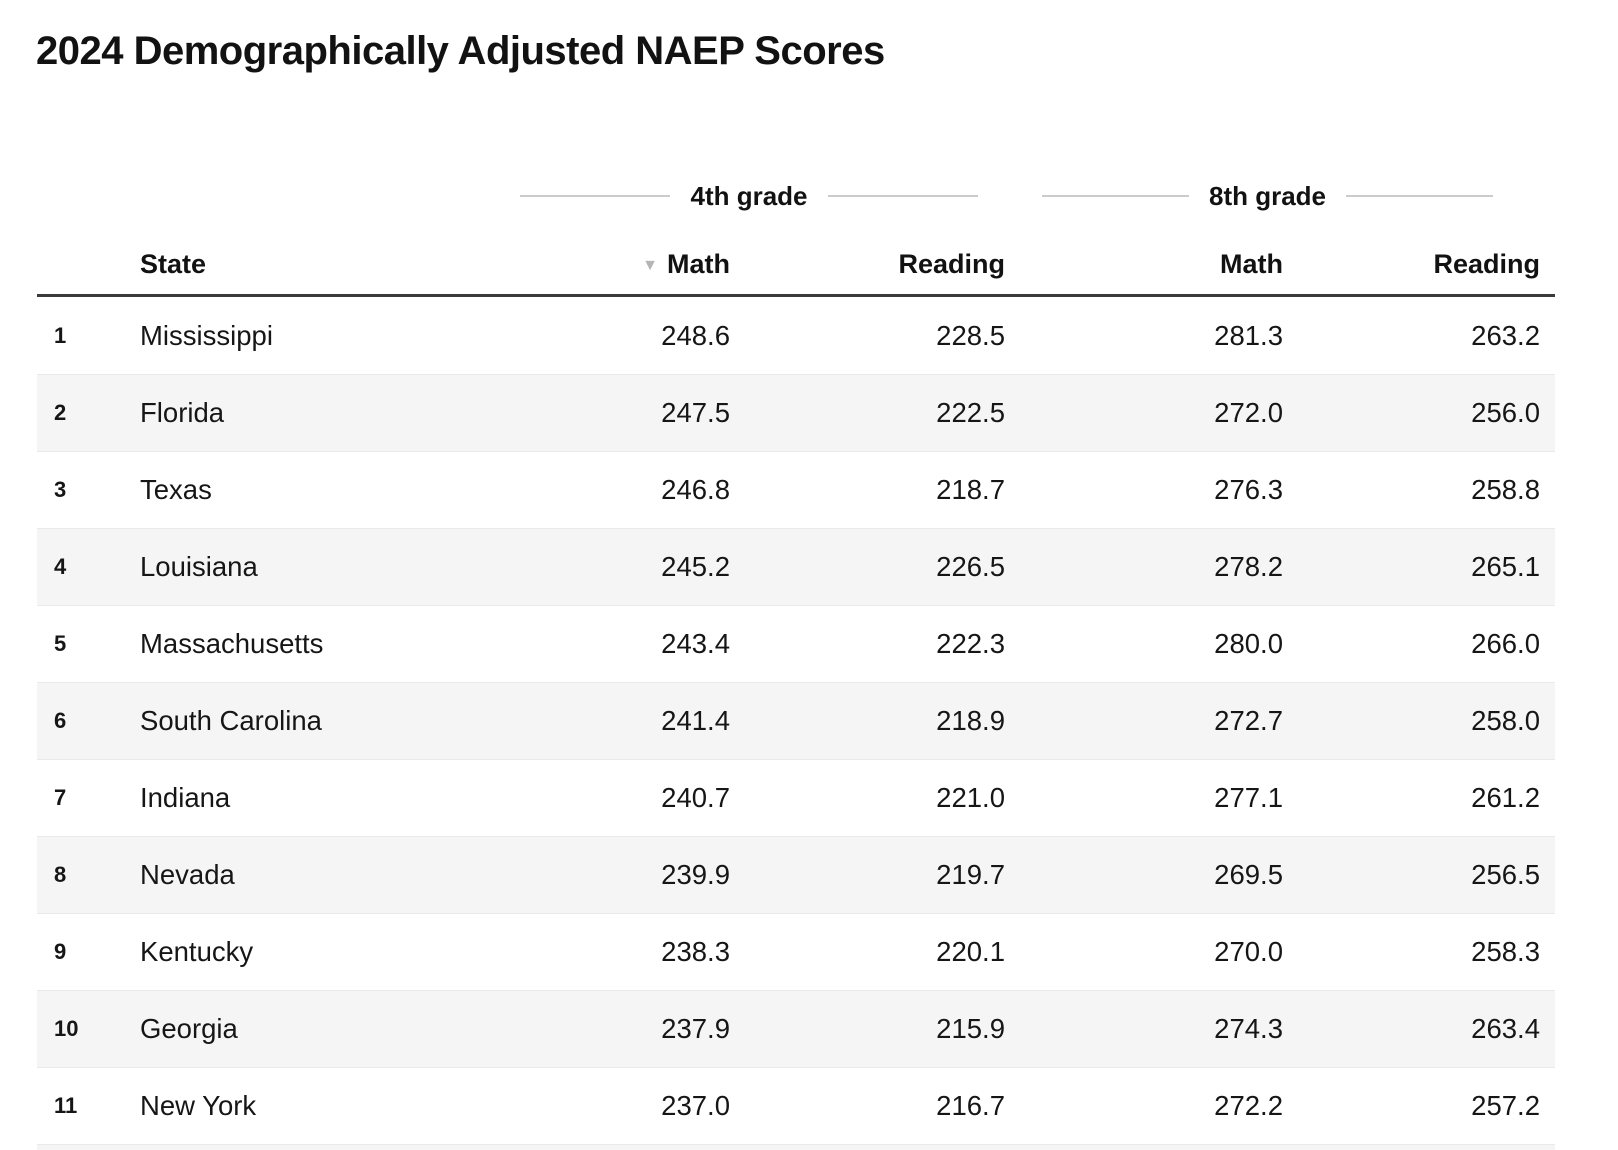 This screenshot has width=1618, height=1150. I want to click on score-cell-8th-math: 272.7, so click(1248, 720).